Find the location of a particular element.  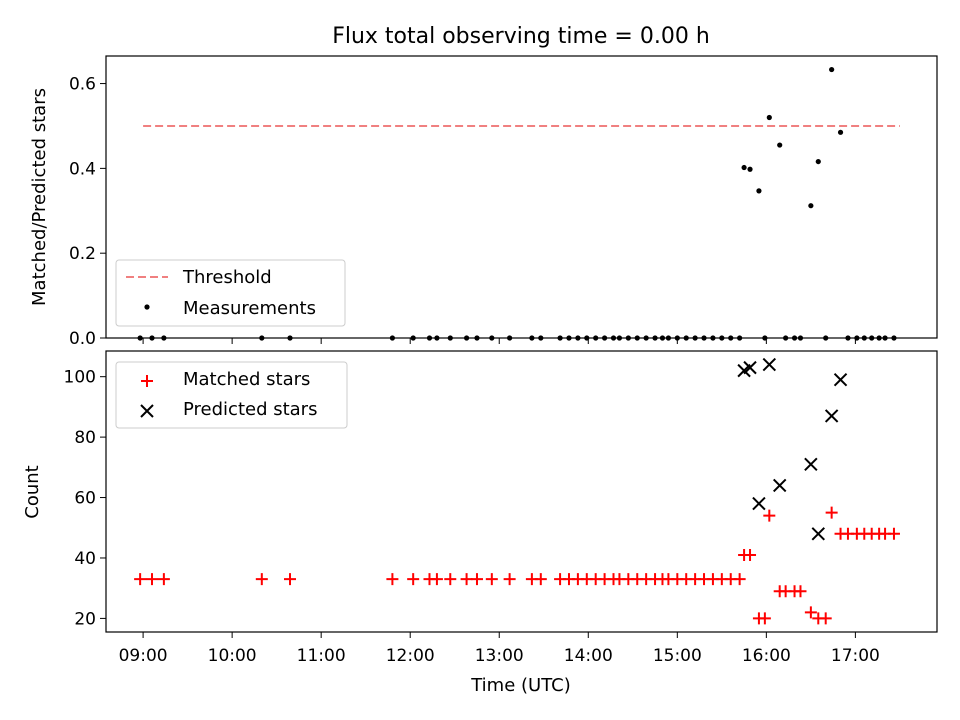

legend-threshold-label: Threshold is located at coordinates (227, 277).